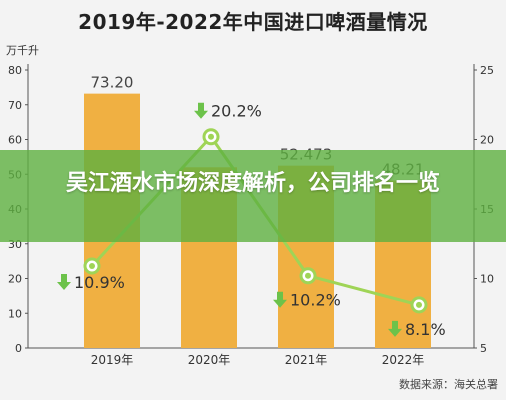 The width and height of the screenshot is (506, 400). What do you see at coordinates (315, 300) in the screenshot?
I see `line-value-label: 10.2%` at bounding box center [315, 300].